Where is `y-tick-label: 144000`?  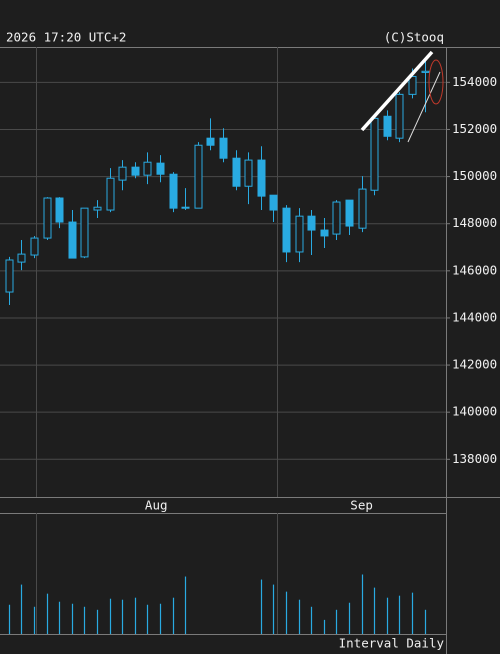
y-tick-label: 144000 is located at coordinates (474, 316).